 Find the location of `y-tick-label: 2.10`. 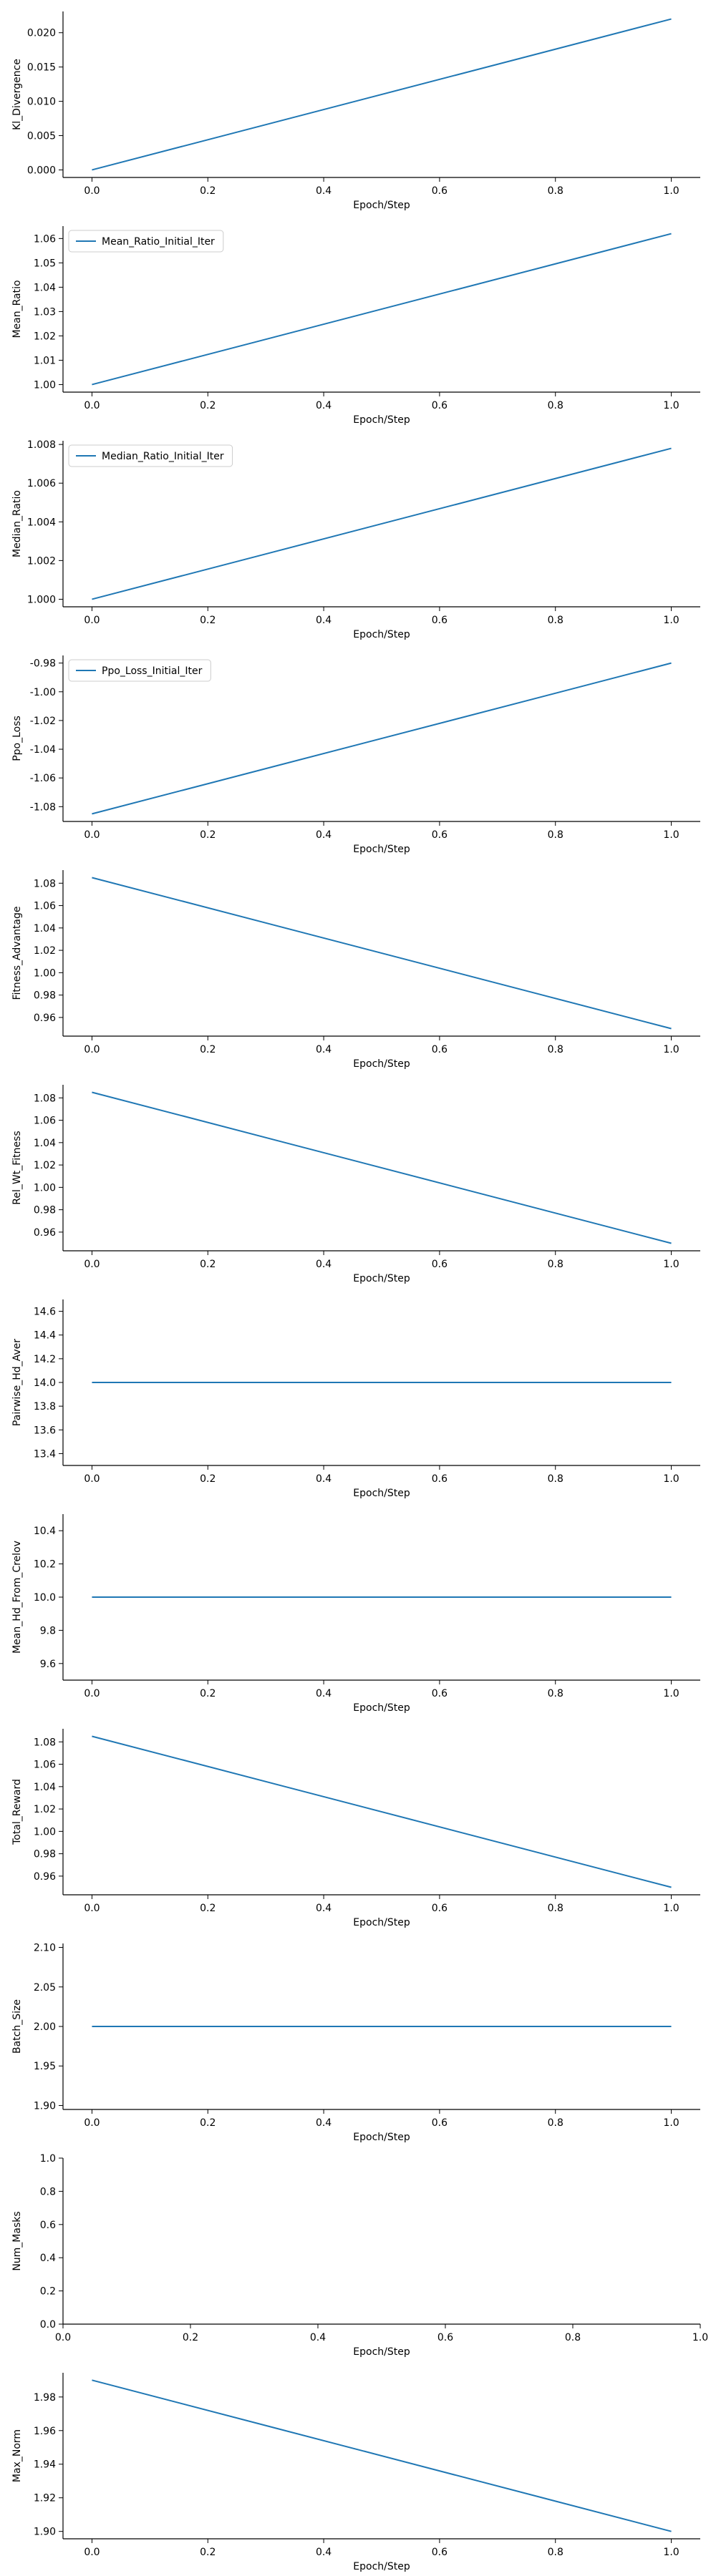

y-tick-label: 2.10 is located at coordinates (45, 1948).